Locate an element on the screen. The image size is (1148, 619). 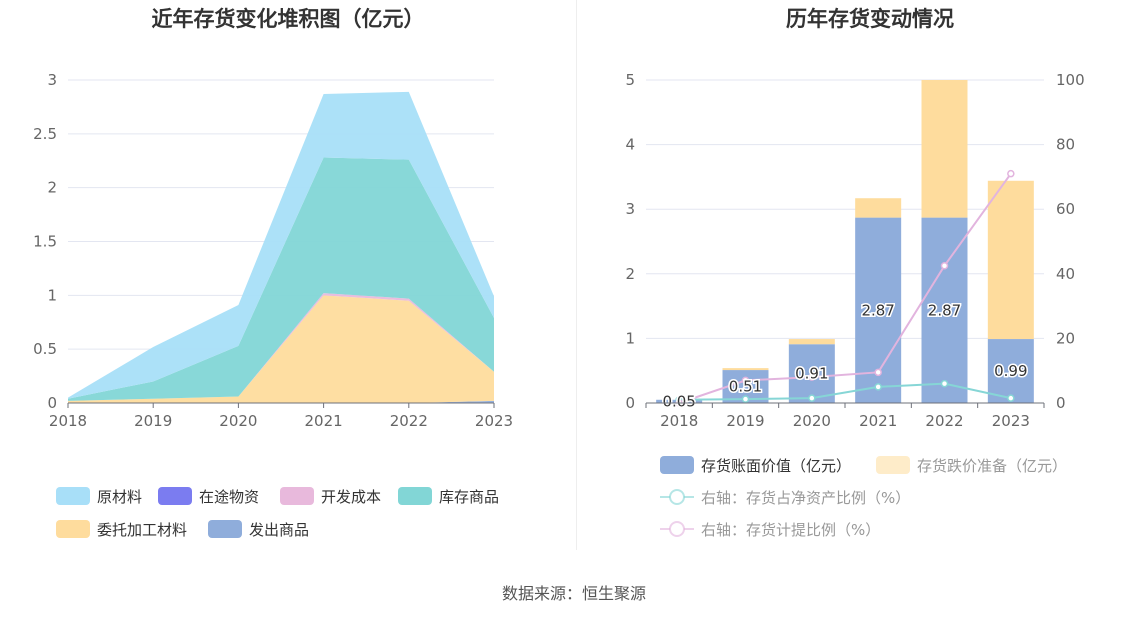
area-库存商品 is located at coordinates (281, 279).